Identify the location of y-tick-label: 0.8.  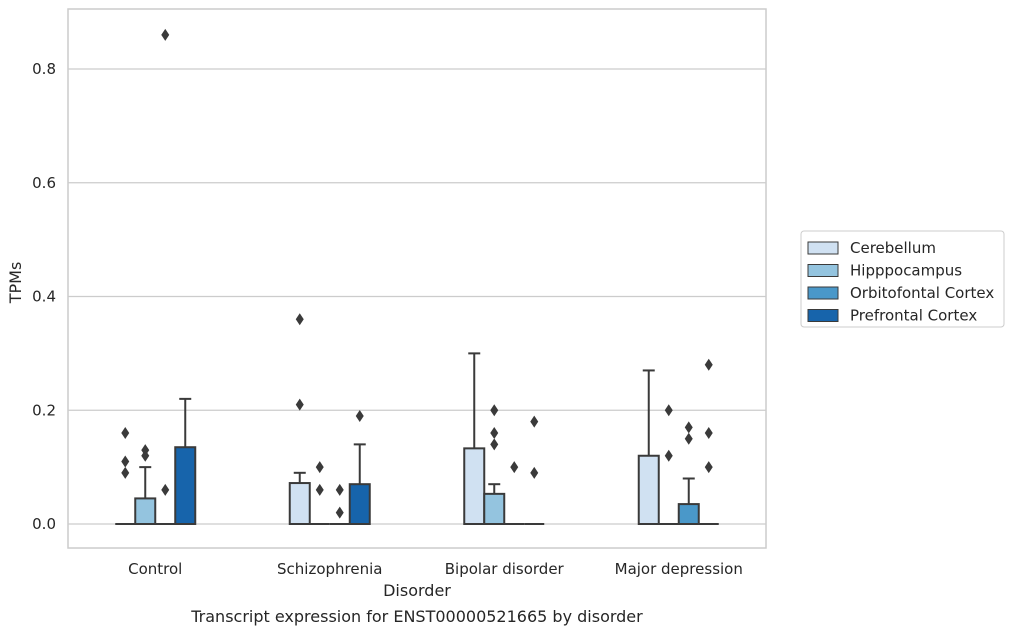
(44, 69).